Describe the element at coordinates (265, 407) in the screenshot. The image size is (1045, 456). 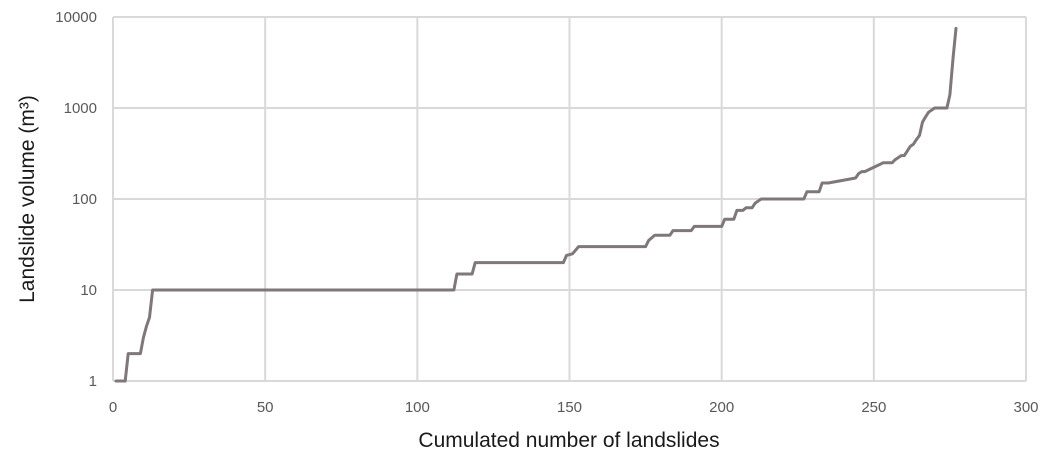
I see `x-tick-label: 50` at that location.